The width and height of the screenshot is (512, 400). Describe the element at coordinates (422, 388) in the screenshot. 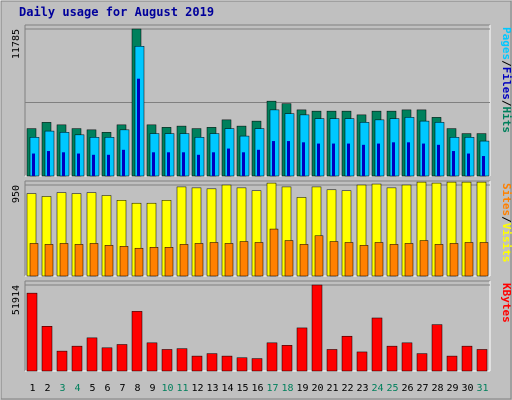

I see `day-label: 27` at that location.